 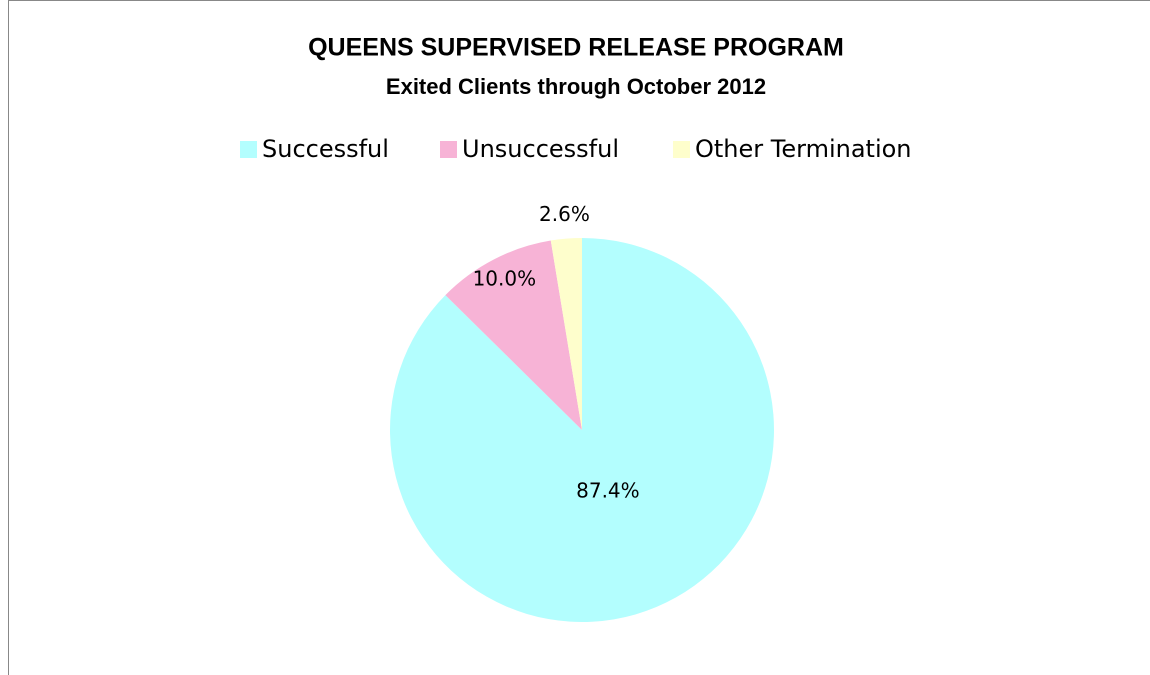 What do you see at coordinates (540, 149) in the screenshot?
I see `legend-label: Unsuccessful` at bounding box center [540, 149].